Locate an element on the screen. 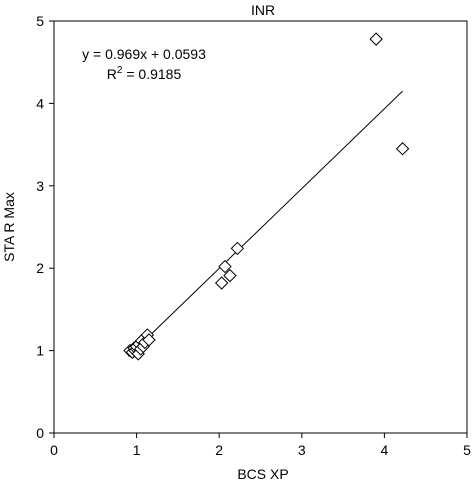  y-tick-label: 3 is located at coordinates (40, 186).